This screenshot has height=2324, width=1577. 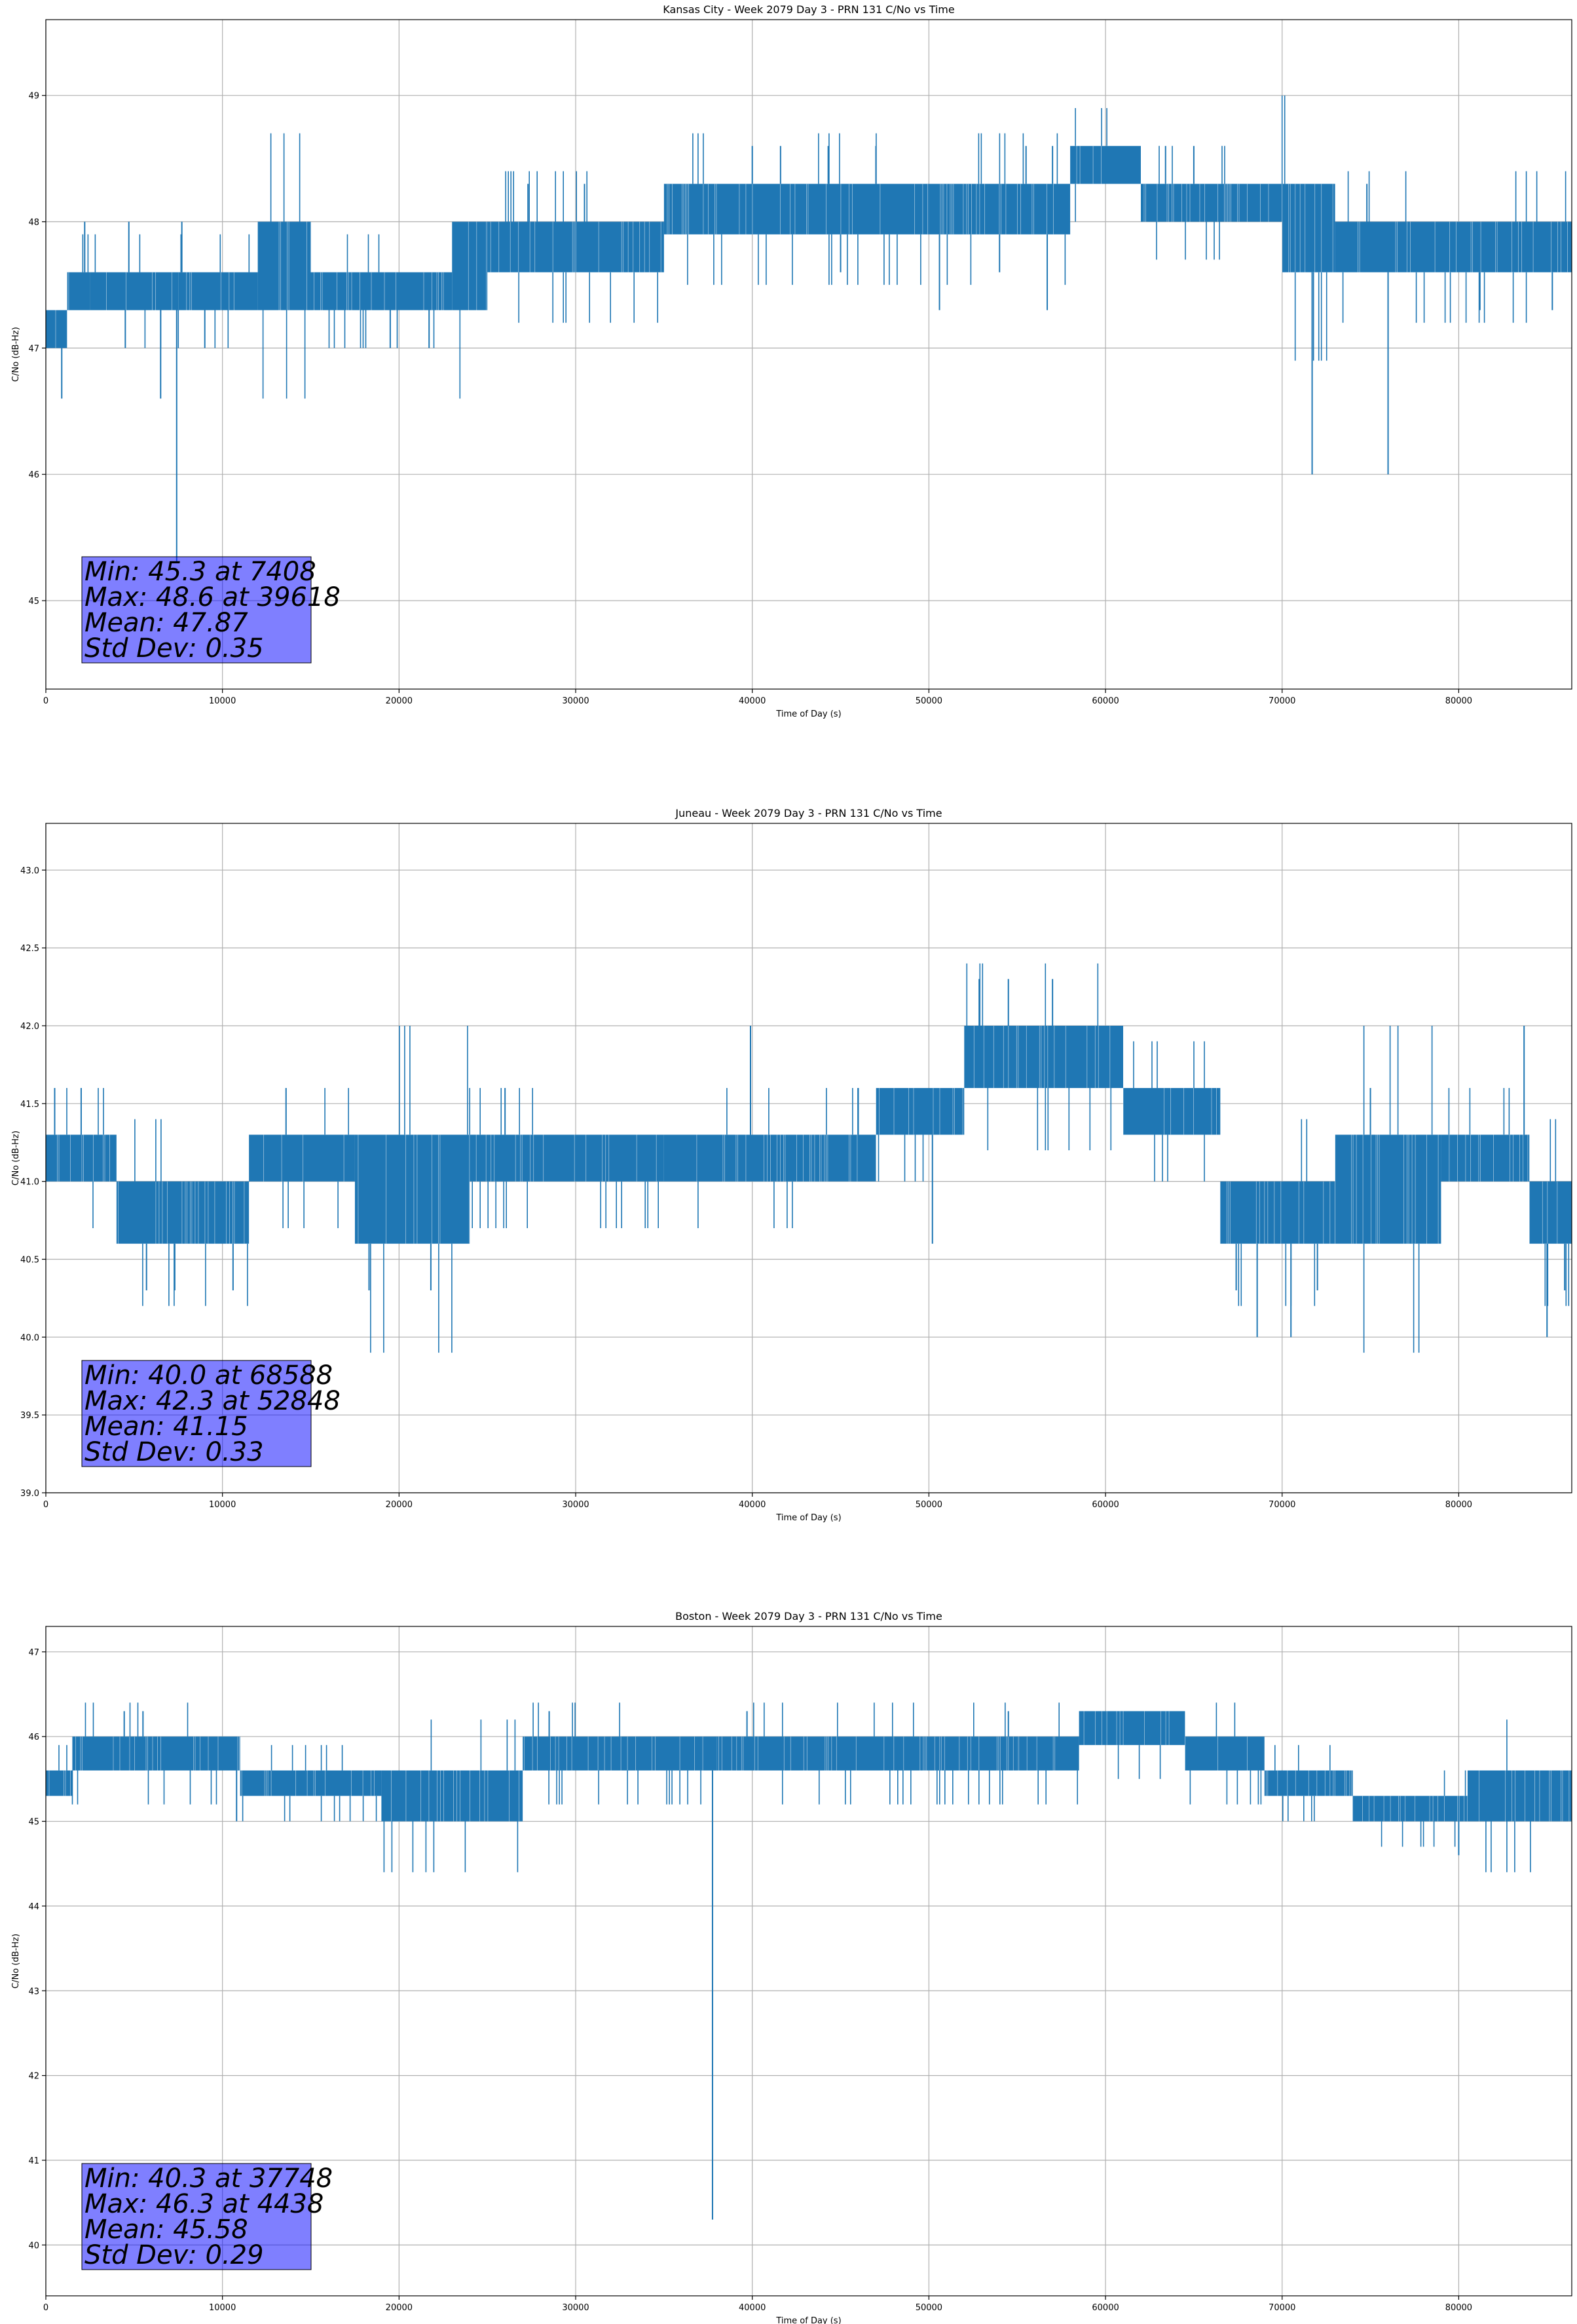 I want to click on y-tick-label: 48, so click(x=33, y=223).